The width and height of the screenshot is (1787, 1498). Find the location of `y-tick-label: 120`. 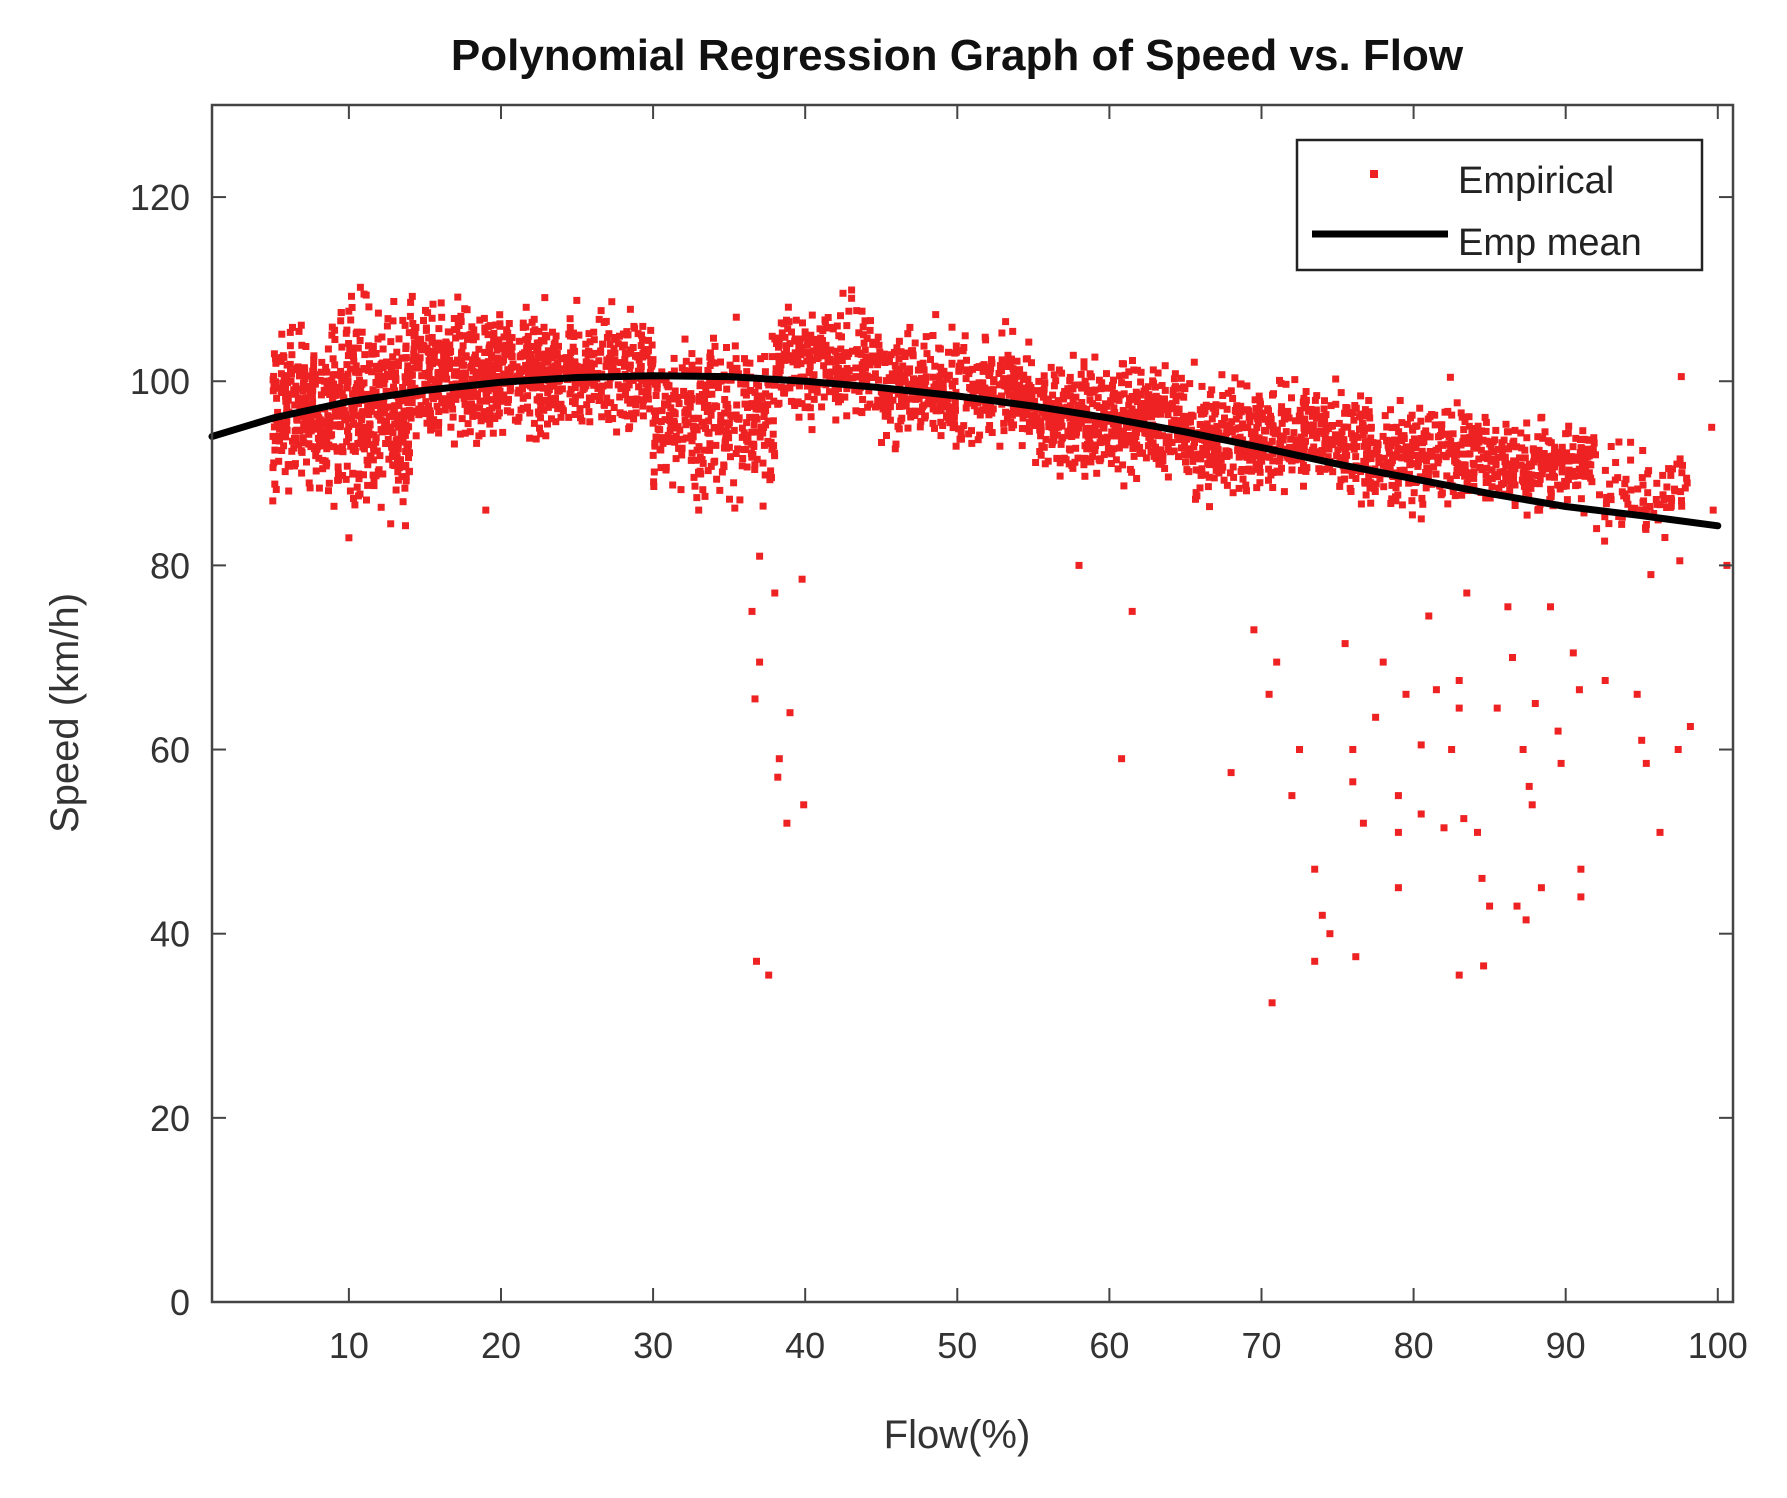

y-tick-label: 120 is located at coordinates (160, 197).